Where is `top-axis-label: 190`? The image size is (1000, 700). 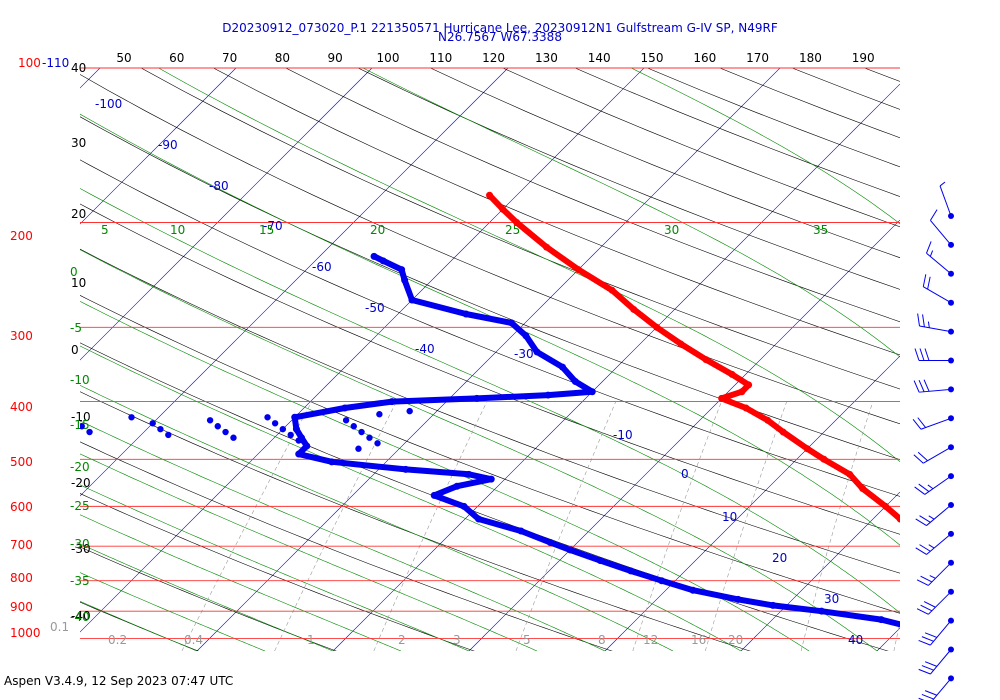 top-axis-label: 190 is located at coordinates (863, 58).